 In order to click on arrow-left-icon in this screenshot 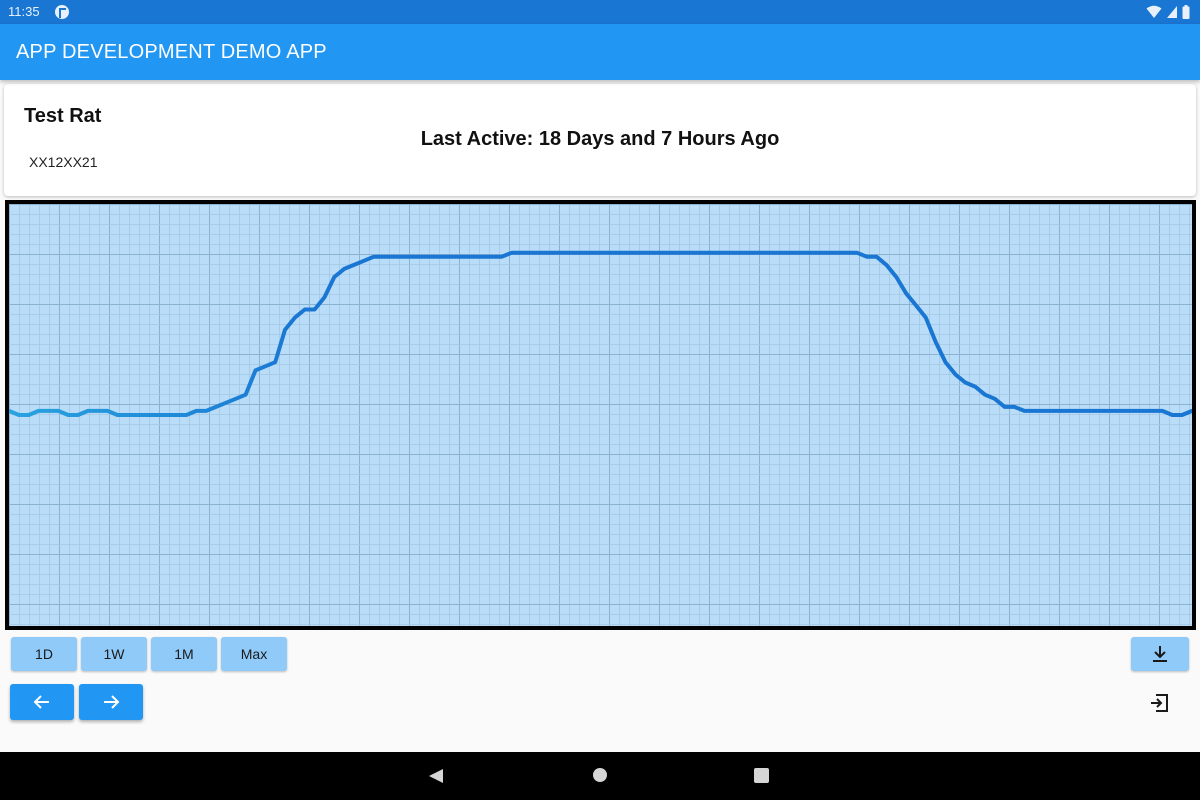, I will do `click(41, 702)`.